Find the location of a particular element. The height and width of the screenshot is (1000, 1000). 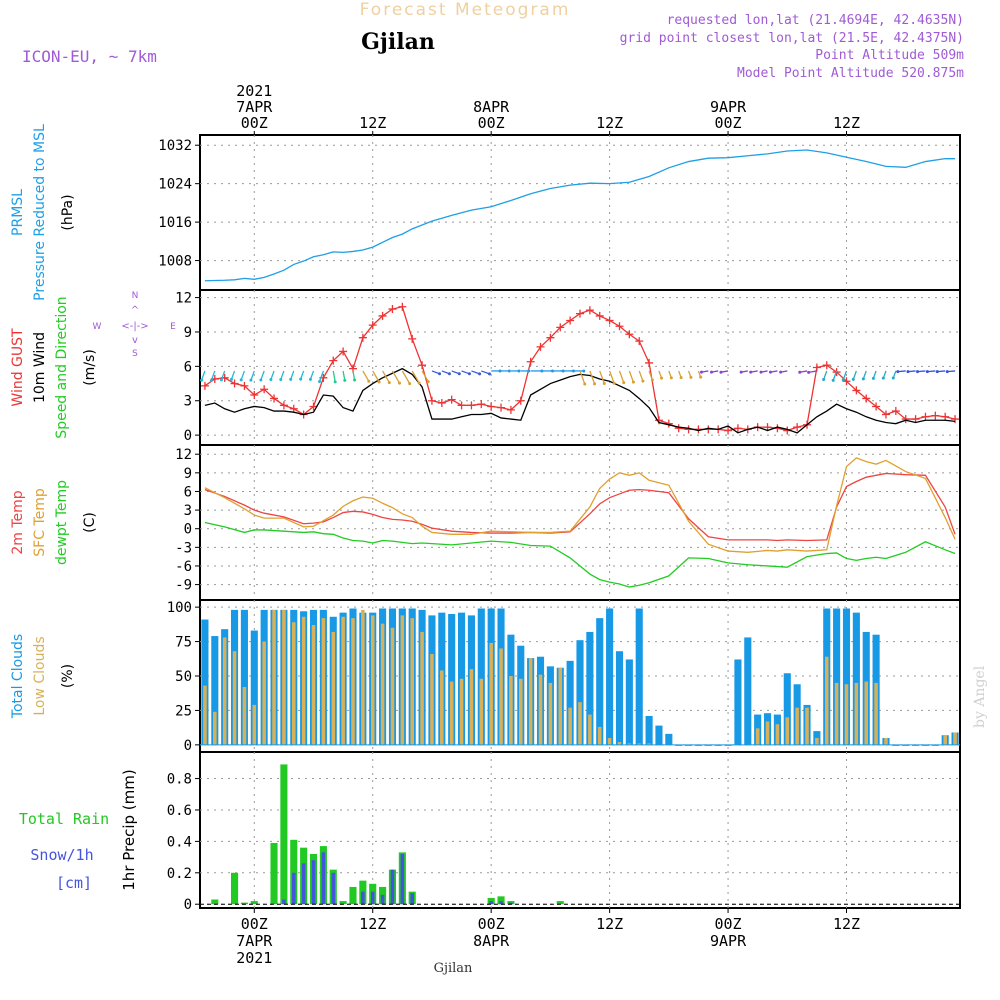

y-tick-label: 100 is located at coordinates (179, 608).